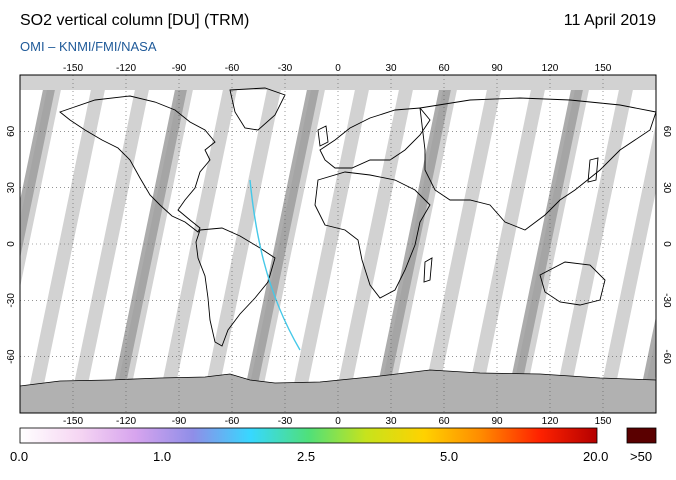 This screenshot has width=676, height=480. What do you see at coordinates (603, 421) in the screenshot?
I see `lon-tick-bottom: 150` at bounding box center [603, 421].